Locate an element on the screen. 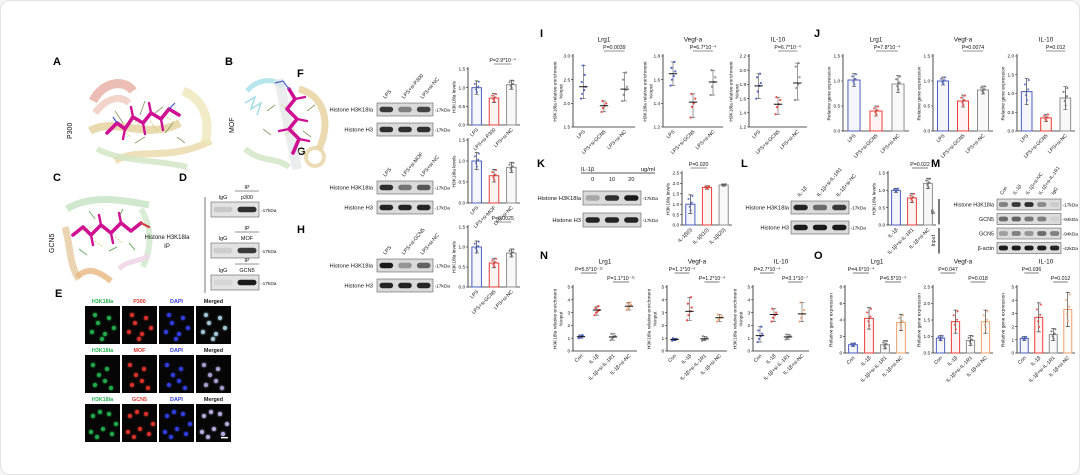 Image resolution: width=1080 pixels, height=475 pixels. text: IL-10 is located at coordinates (778, 40).